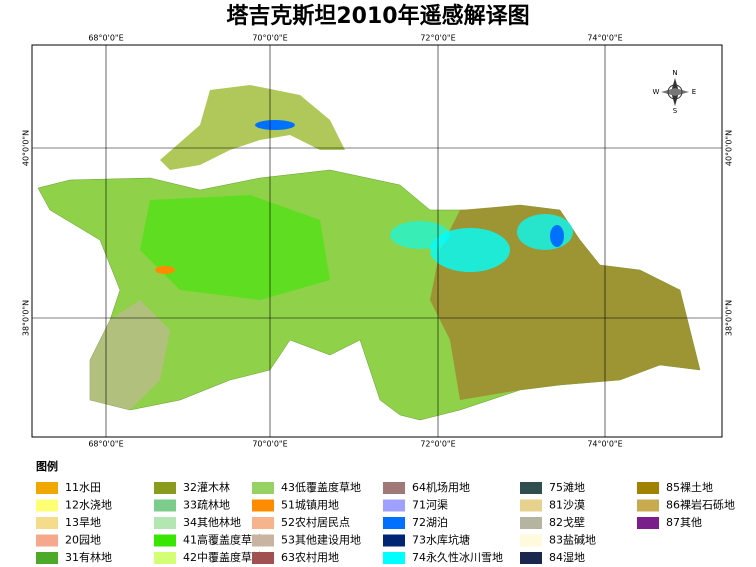 This screenshot has width=756, height=567. I want to click on legend-label: 82戈壁, so click(567, 522).